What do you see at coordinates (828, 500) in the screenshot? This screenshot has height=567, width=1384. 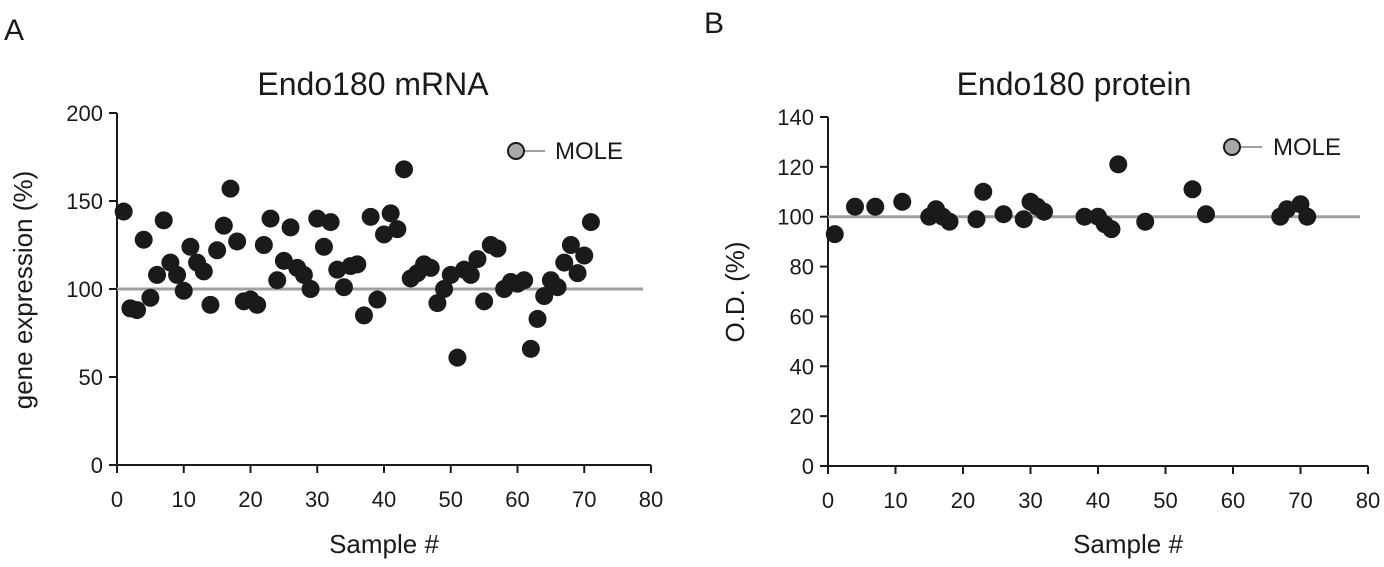 I see `panel-b-x-tick-label: 0` at bounding box center [828, 500].